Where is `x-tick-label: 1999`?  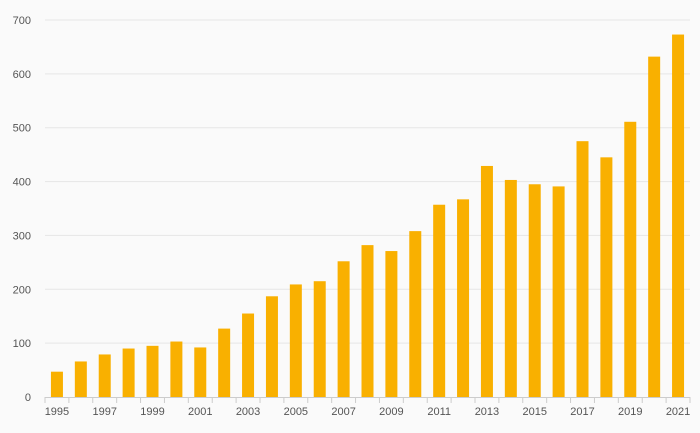
x-tick-label: 1999 is located at coordinates (152, 412).